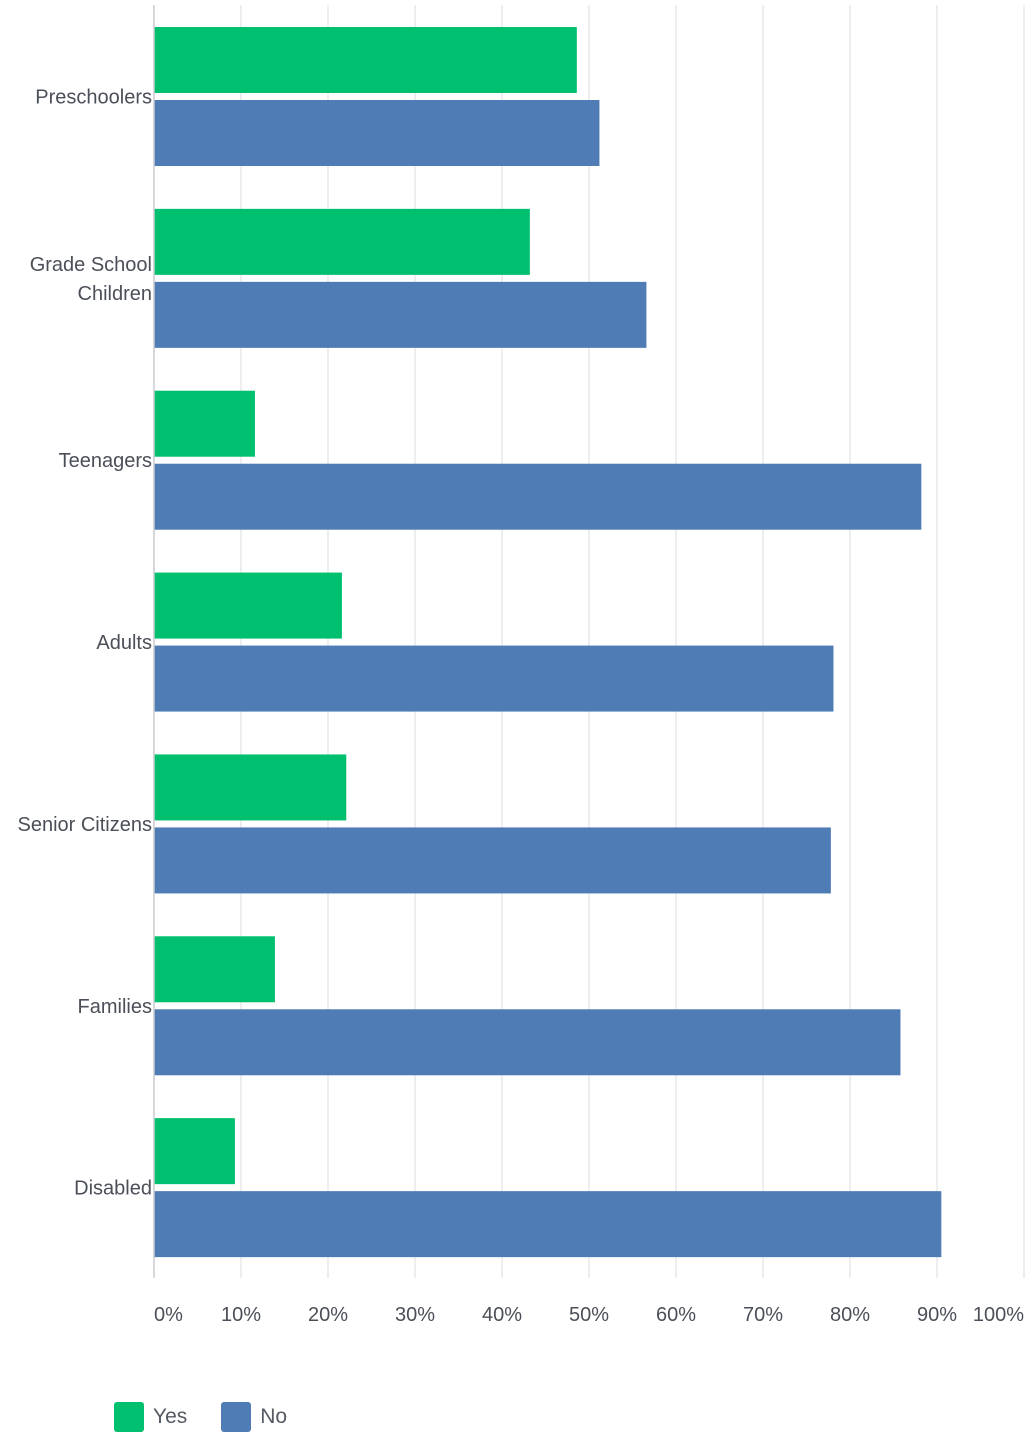 The height and width of the screenshot is (1435, 1031). What do you see at coordinates (115, 294) in the screenshot?
I see `category-label-line: Children` at bounding box center [115, 294].